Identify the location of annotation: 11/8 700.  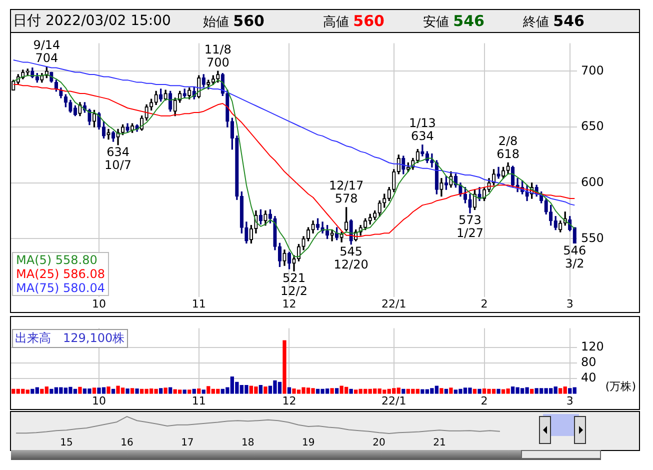
(218, 56).